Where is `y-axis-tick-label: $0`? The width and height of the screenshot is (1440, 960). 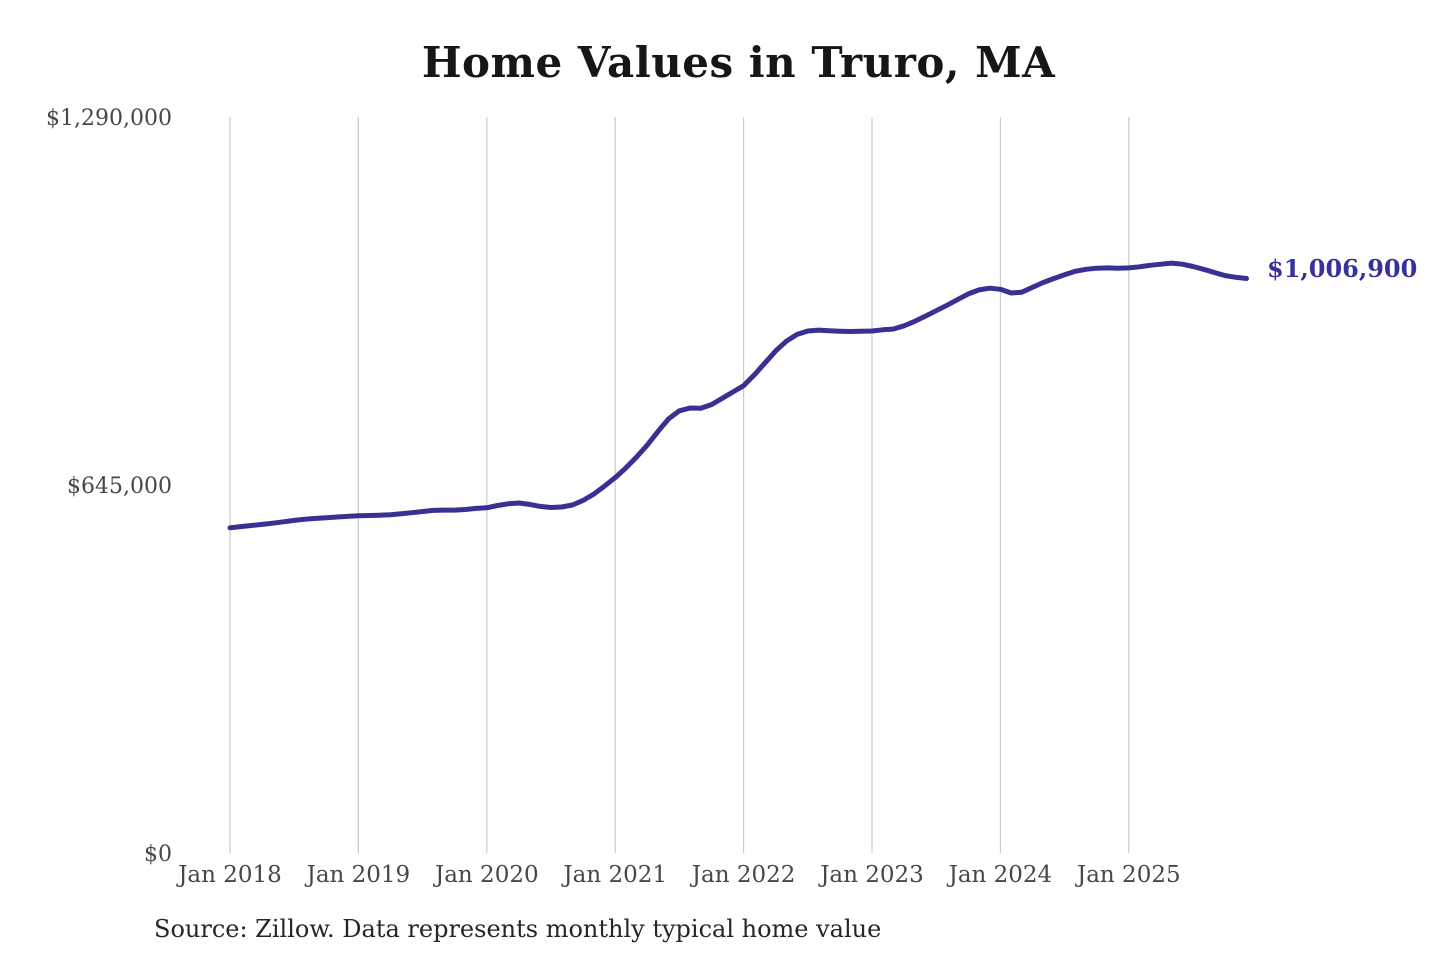
y-axis-tick-label: $0 is located at coordinates (158, 854).